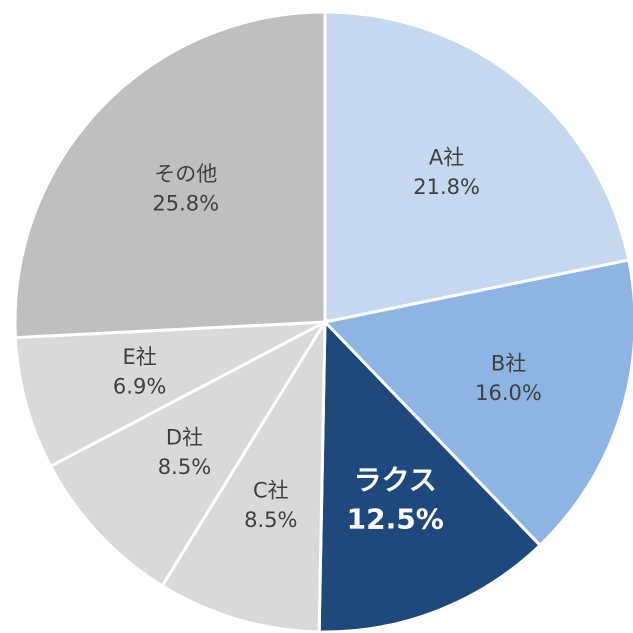 The width and height of the screenshot is (633, 633). I want to click on slice-label: ラクス, so click(395, 479).